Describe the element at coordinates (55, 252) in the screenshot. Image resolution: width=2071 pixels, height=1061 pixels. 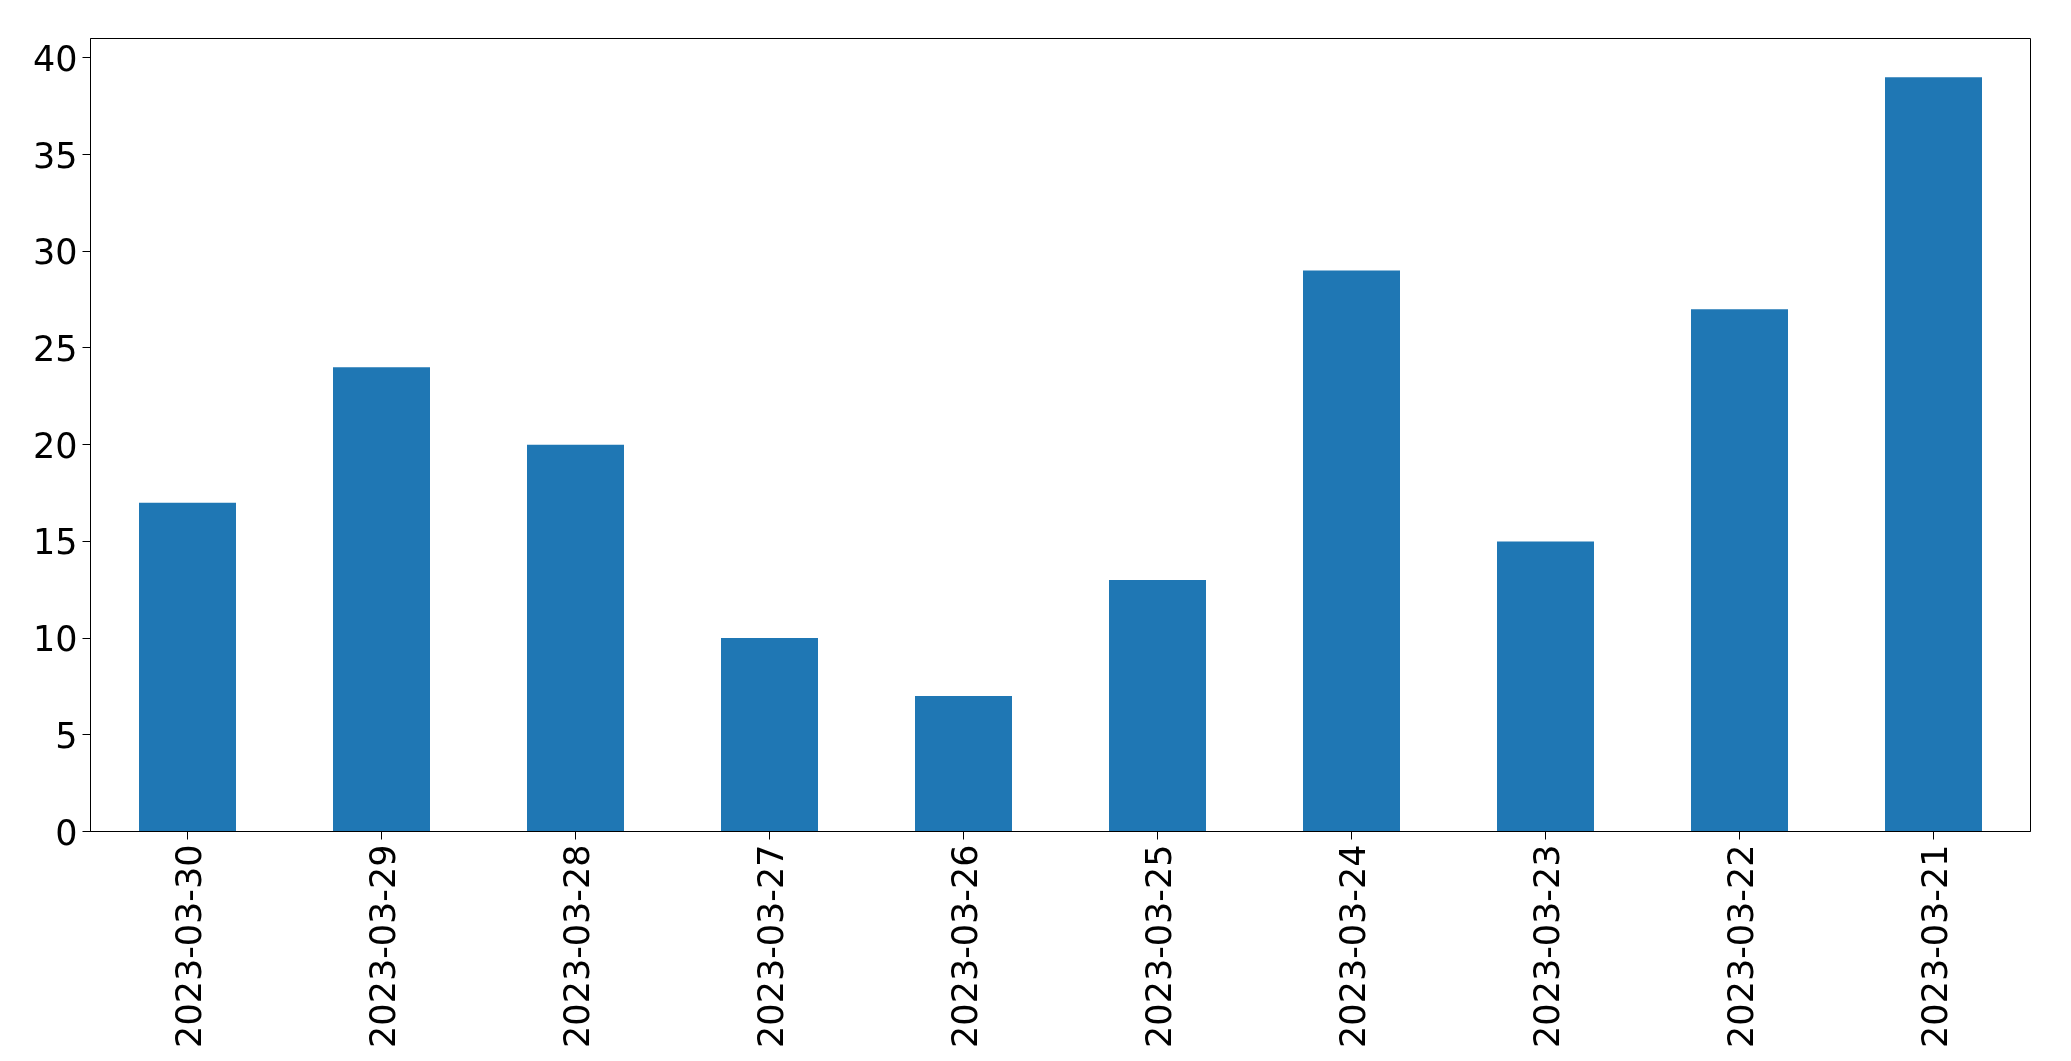
I see `y-tick-label: 30` at that location.